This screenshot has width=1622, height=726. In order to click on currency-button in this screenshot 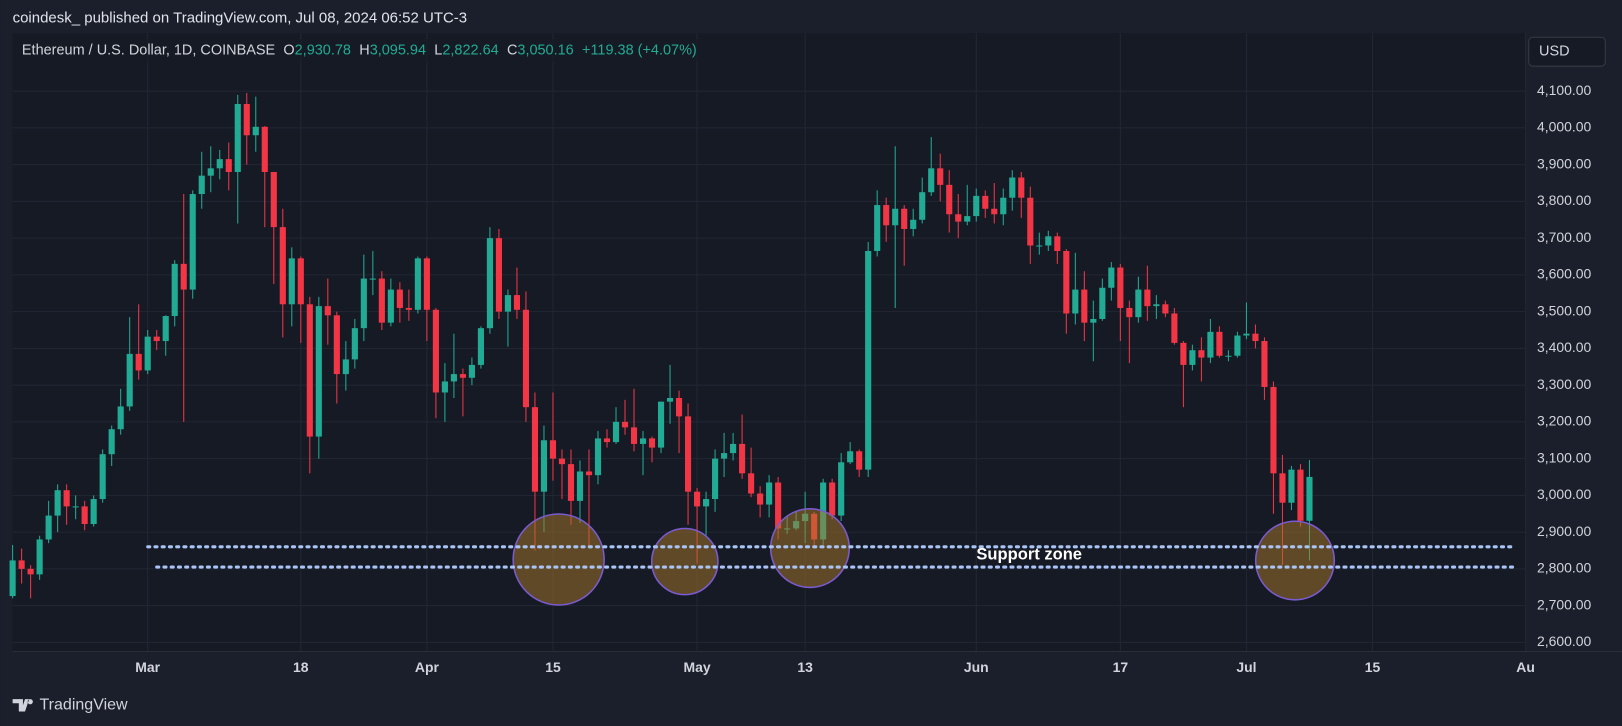, I will do `click(1567, 51)`.